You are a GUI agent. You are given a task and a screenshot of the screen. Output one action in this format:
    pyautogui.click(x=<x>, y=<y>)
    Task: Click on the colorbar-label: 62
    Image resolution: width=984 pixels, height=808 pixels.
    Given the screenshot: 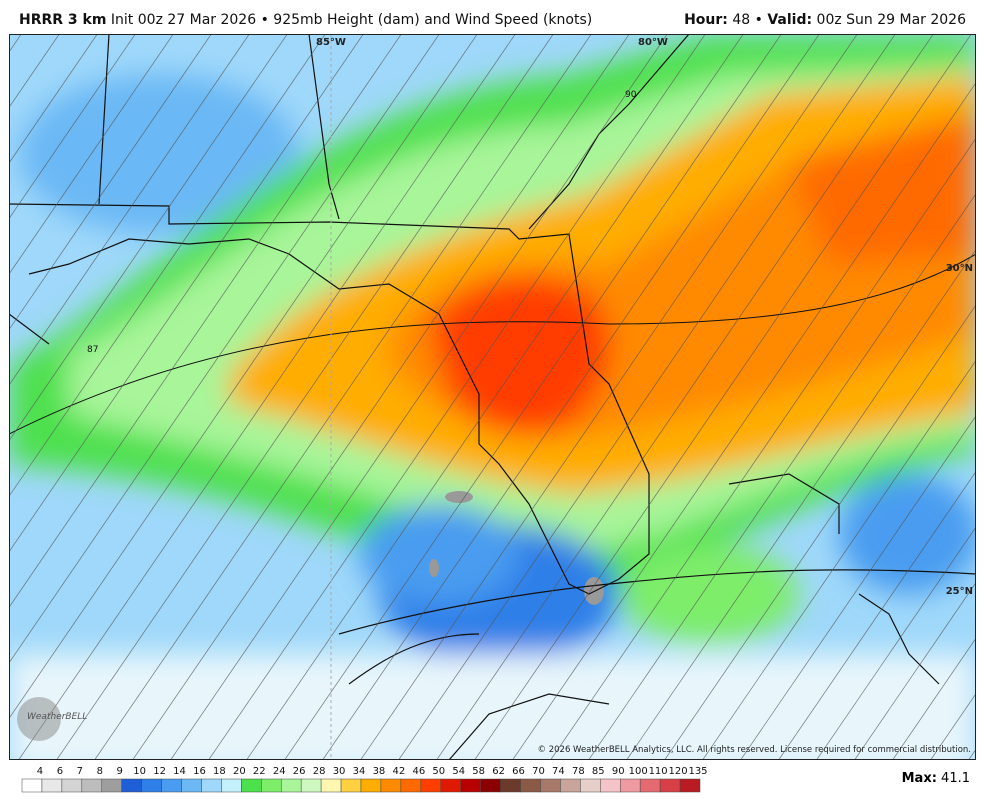 What is the action you would take?
    pyautogui.click(x=498, y=771)
    